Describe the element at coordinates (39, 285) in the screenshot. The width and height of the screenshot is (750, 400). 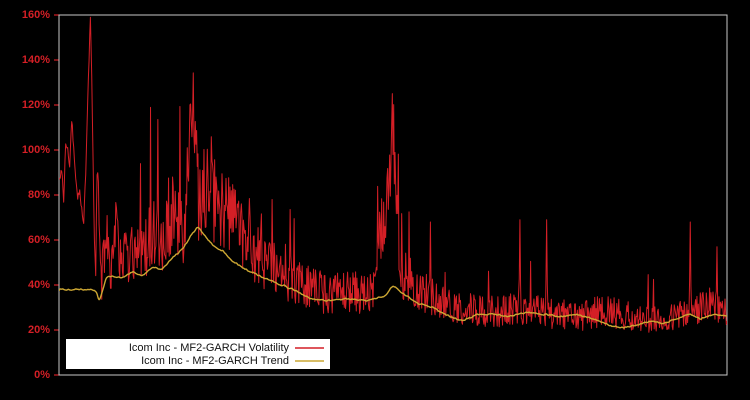
I see `y-tick-label: 40%` at that location.